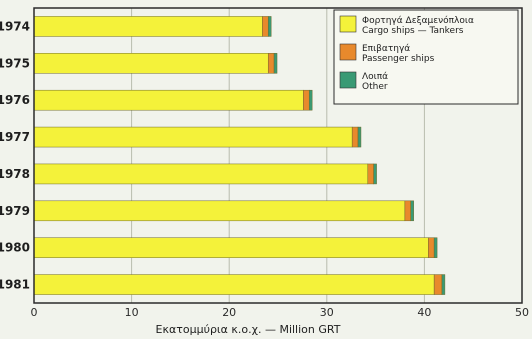 This screenshot has height=339, width=532. I want to click on x-tick-label: 30, so click(327, 312).